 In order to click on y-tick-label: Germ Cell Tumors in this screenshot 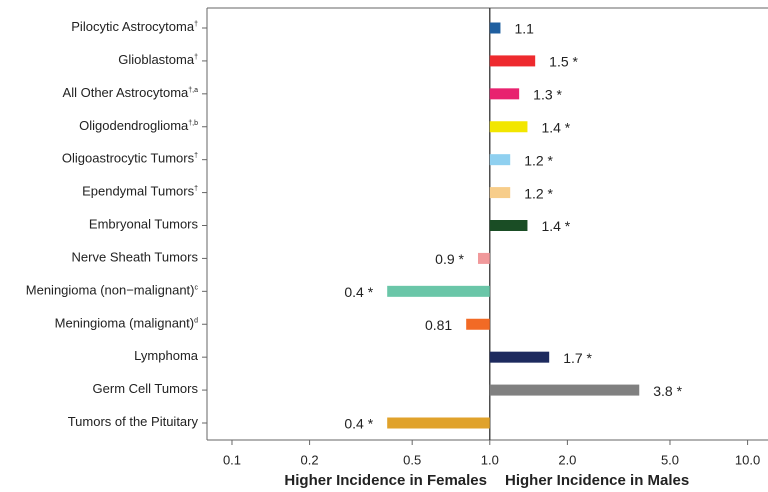, I will do `click(146, 389)`.